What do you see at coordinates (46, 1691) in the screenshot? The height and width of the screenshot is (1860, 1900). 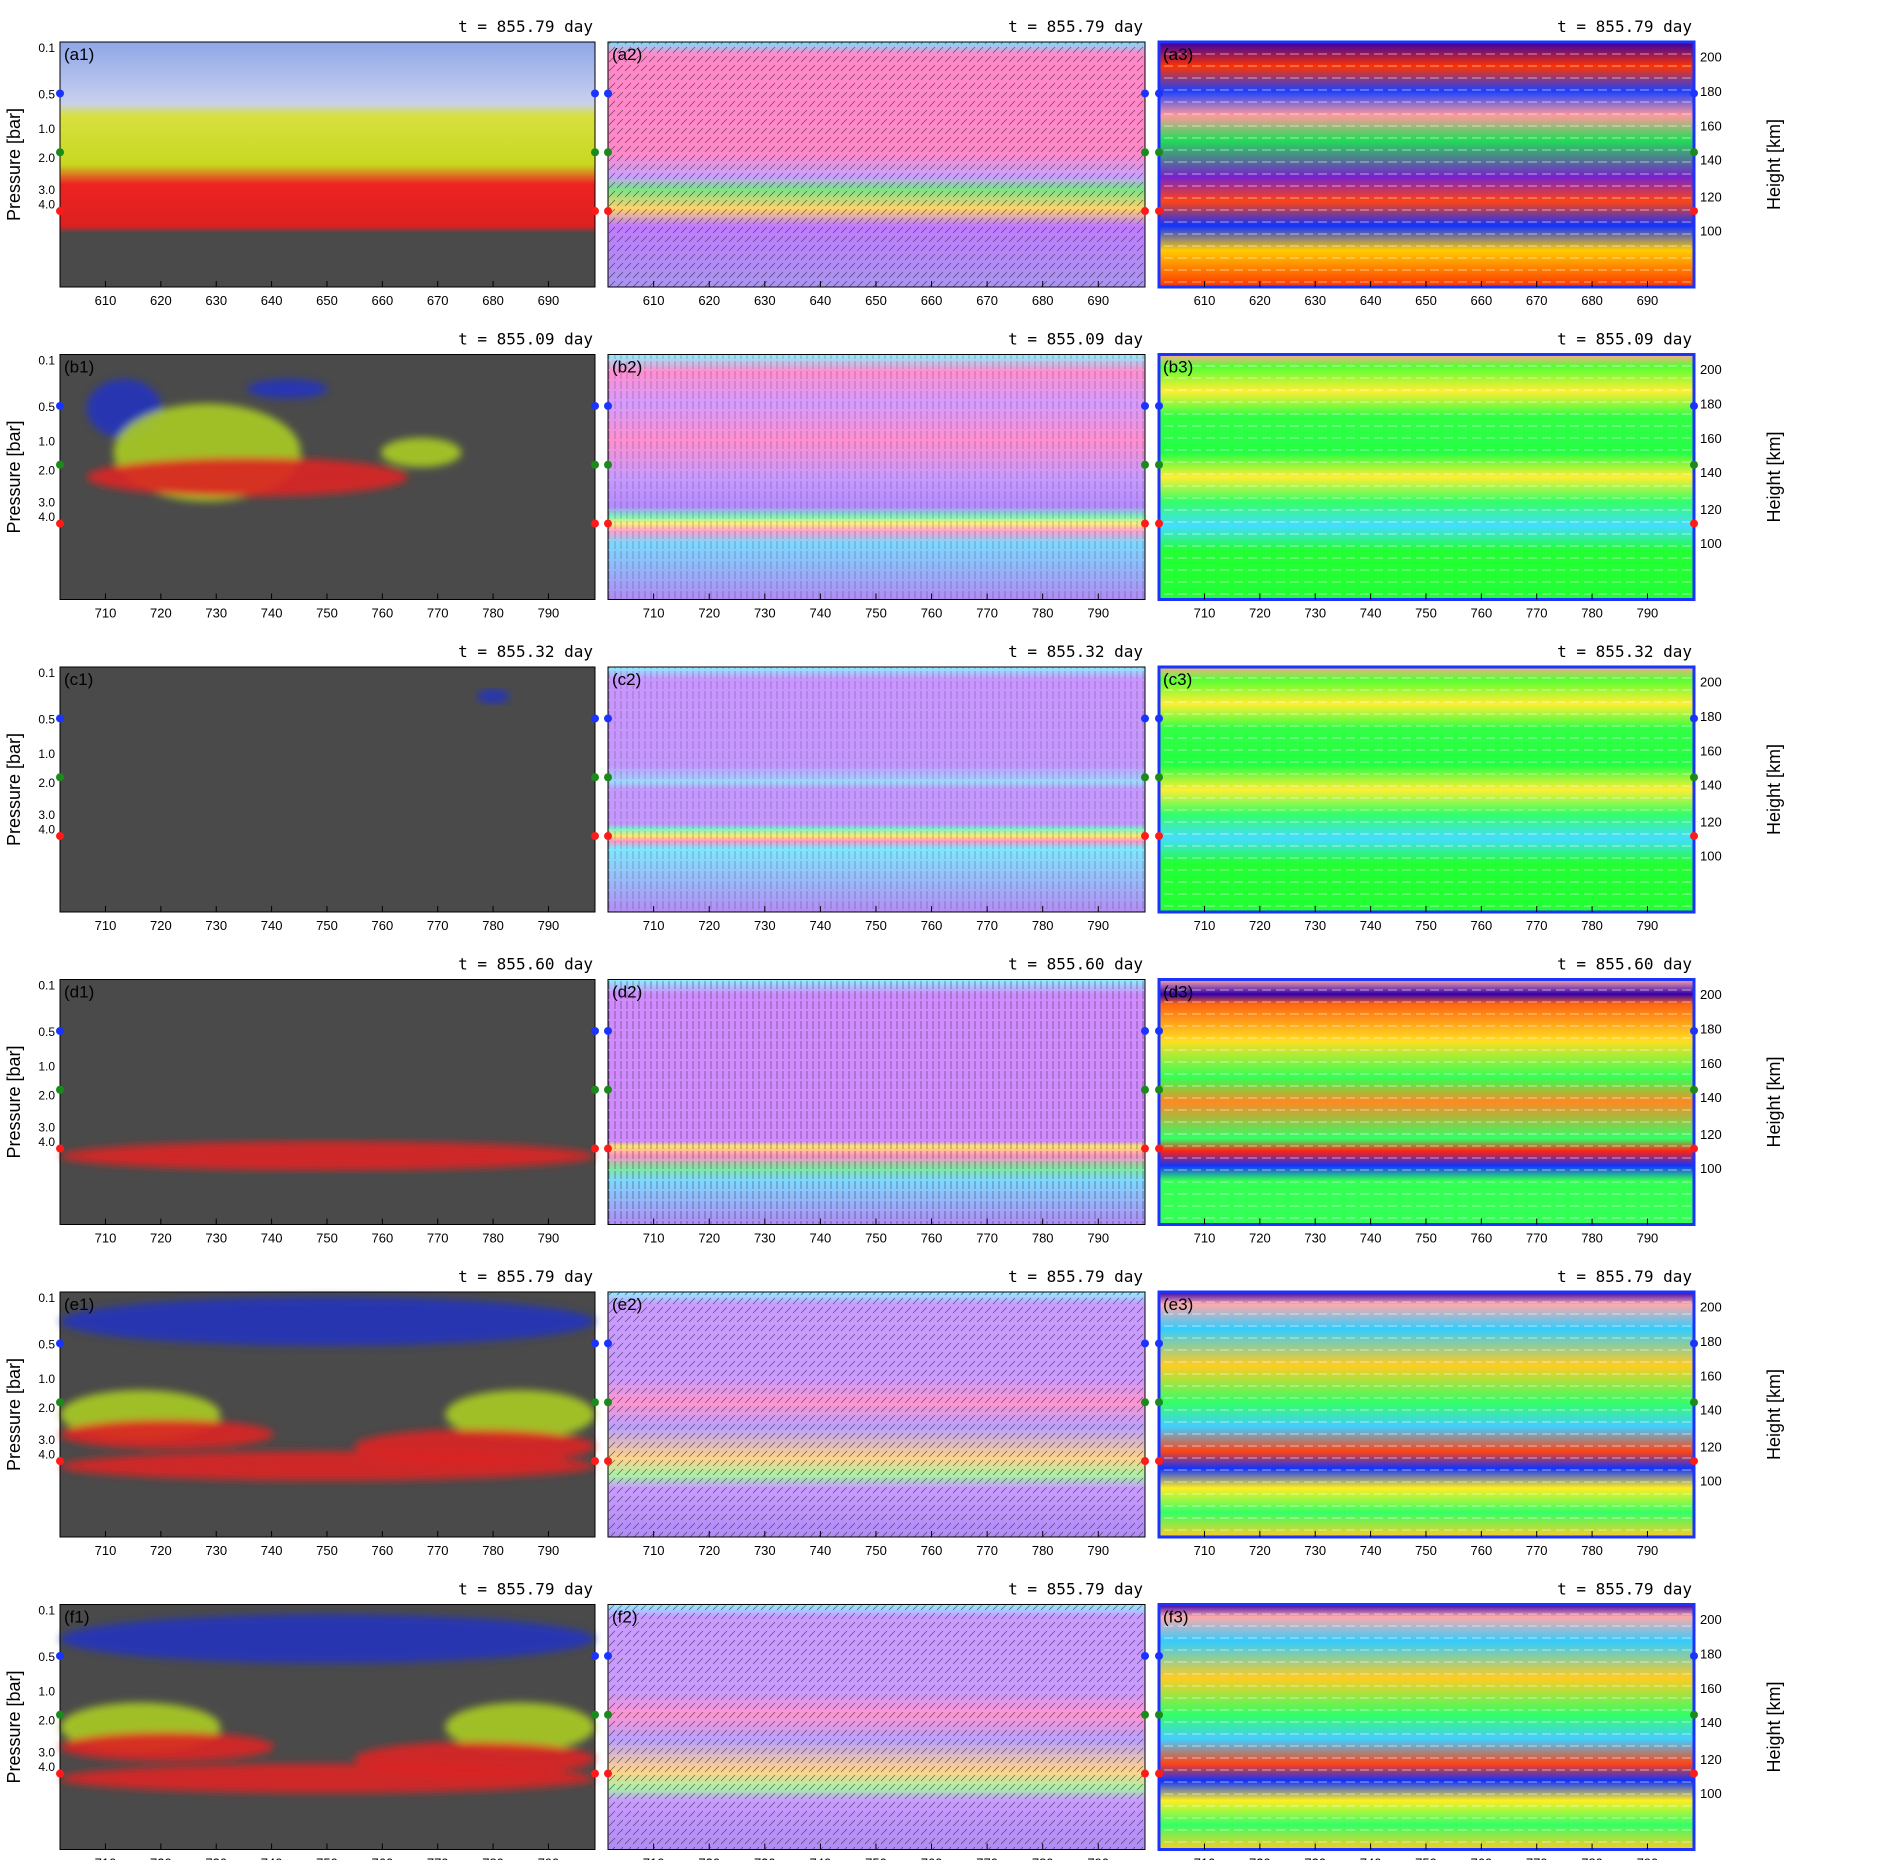 I see `pressure-tick-label: 1.0` at bounding box center [46, 1691].